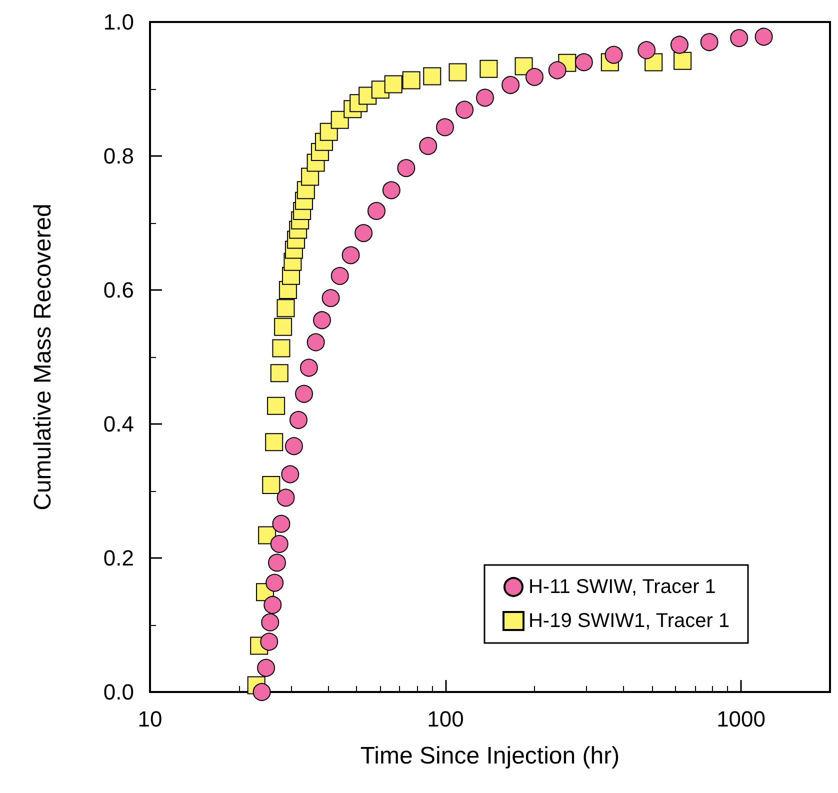  Describe the element at coordinates (118, 424) in the screenshot. I see `y-tick-label: 0.4` at that location.